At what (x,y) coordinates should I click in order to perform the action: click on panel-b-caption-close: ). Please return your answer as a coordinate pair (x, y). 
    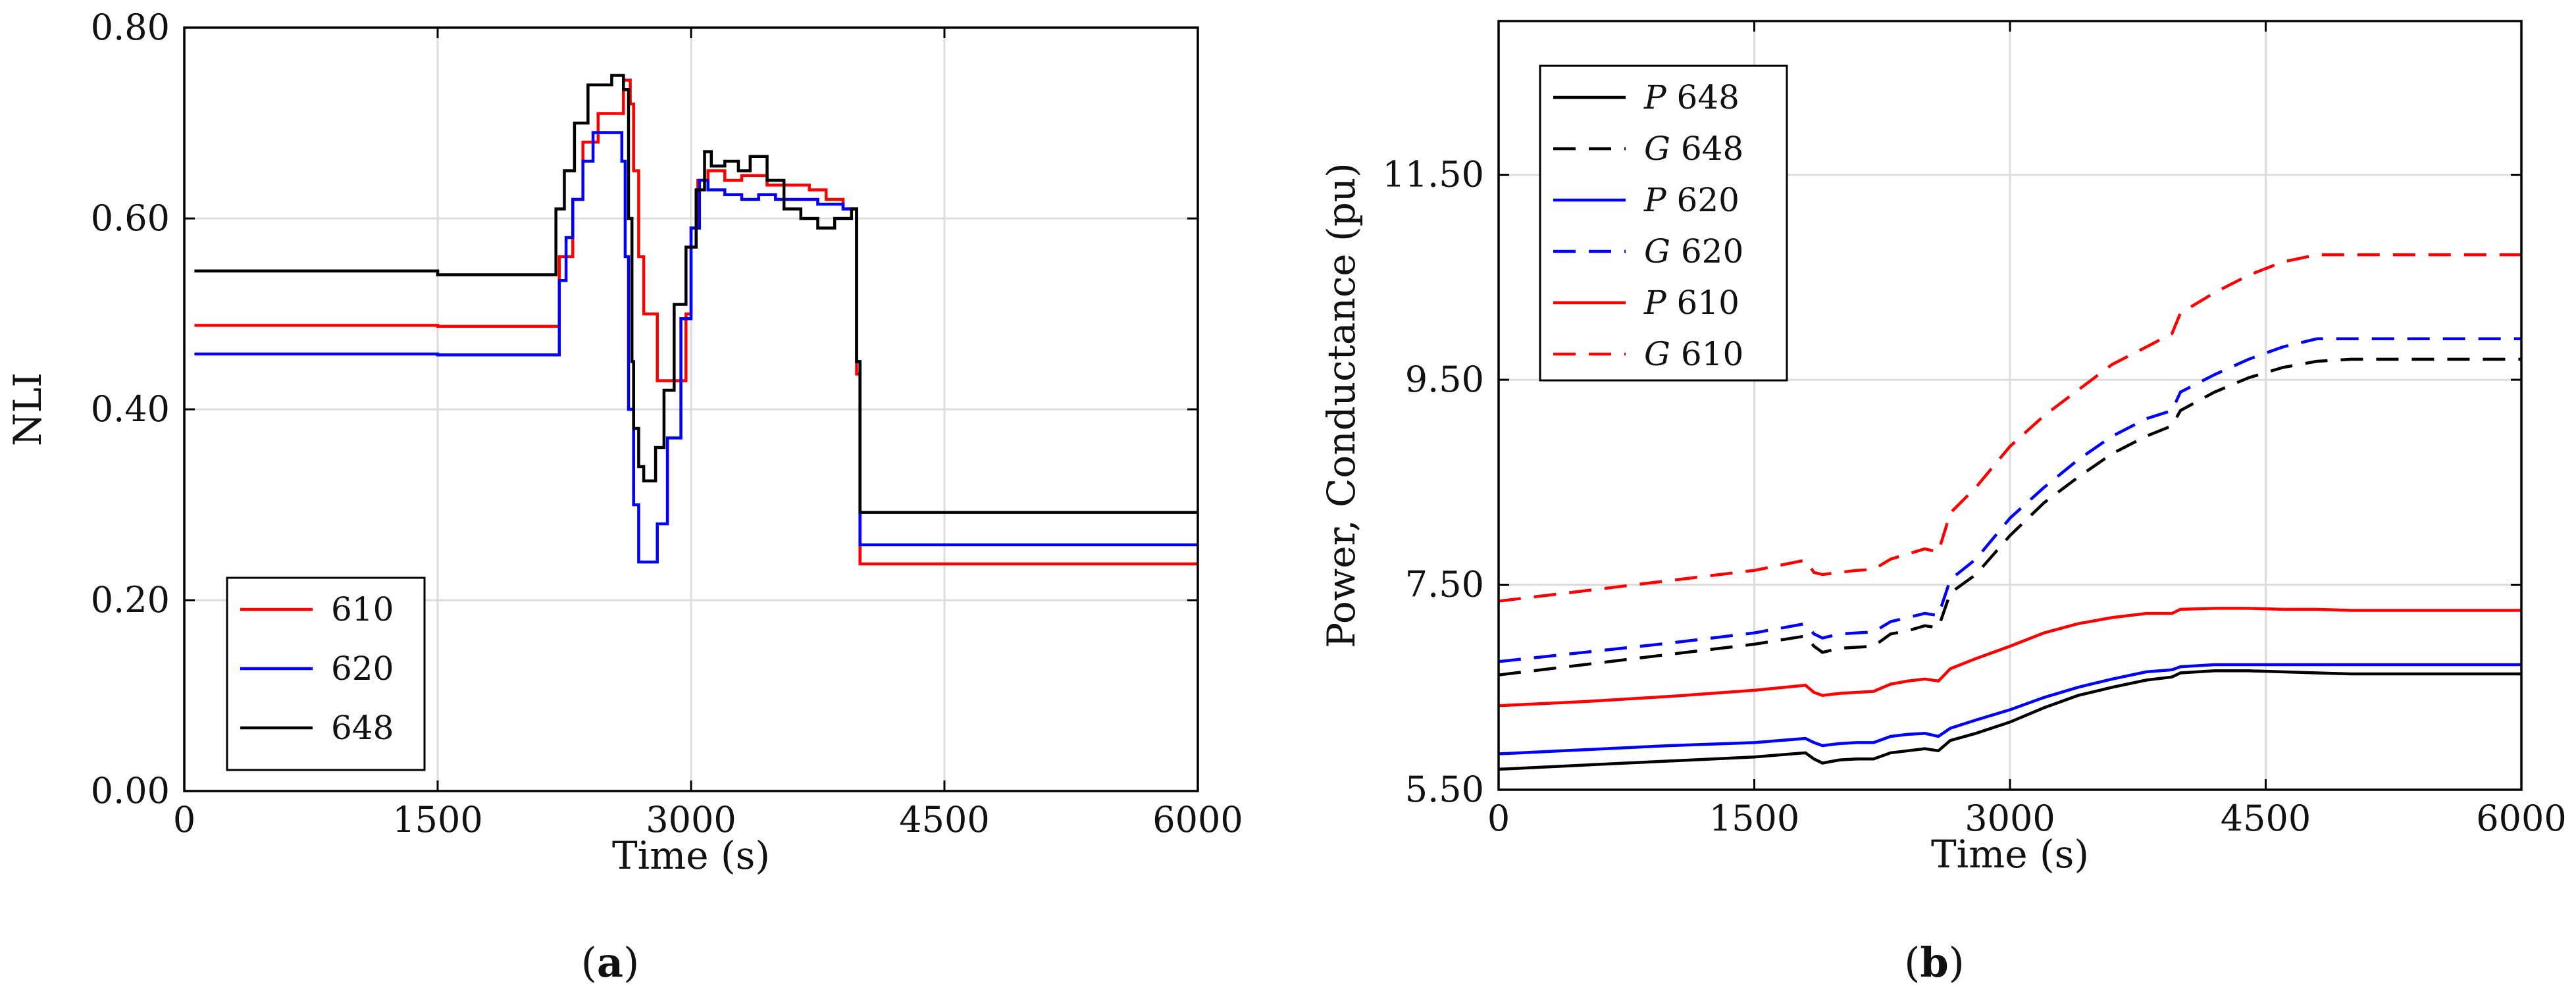
    Looking at the image, I should click on (1957, 962).